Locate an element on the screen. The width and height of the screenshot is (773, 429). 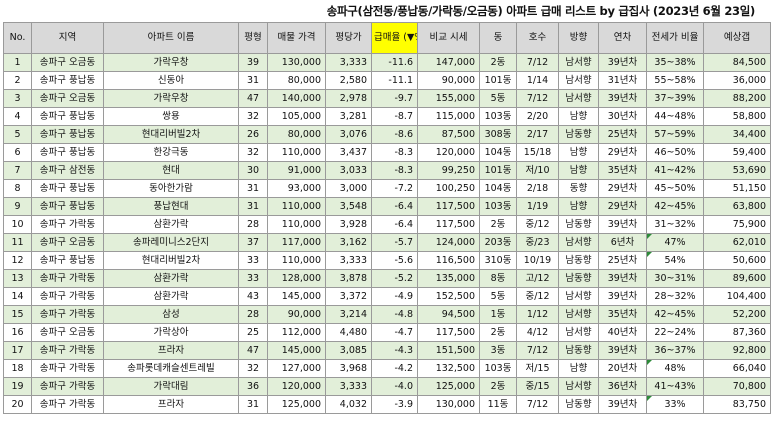
cell-building: 8동 is located at coordinates (498, 278).